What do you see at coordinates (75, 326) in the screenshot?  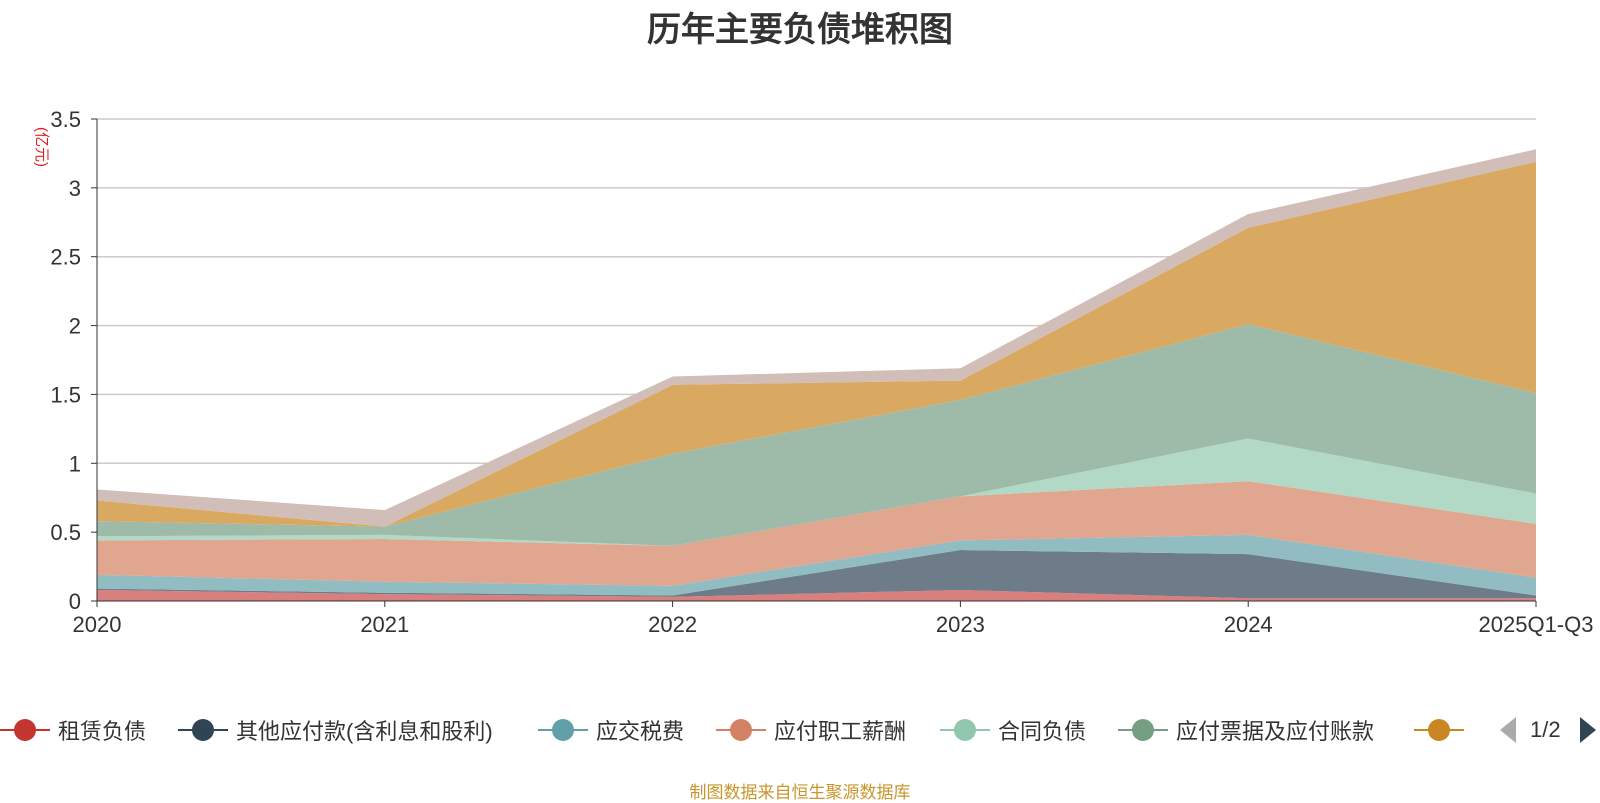 I see `y-tick-label: 2` at bounding box center [75, 326].